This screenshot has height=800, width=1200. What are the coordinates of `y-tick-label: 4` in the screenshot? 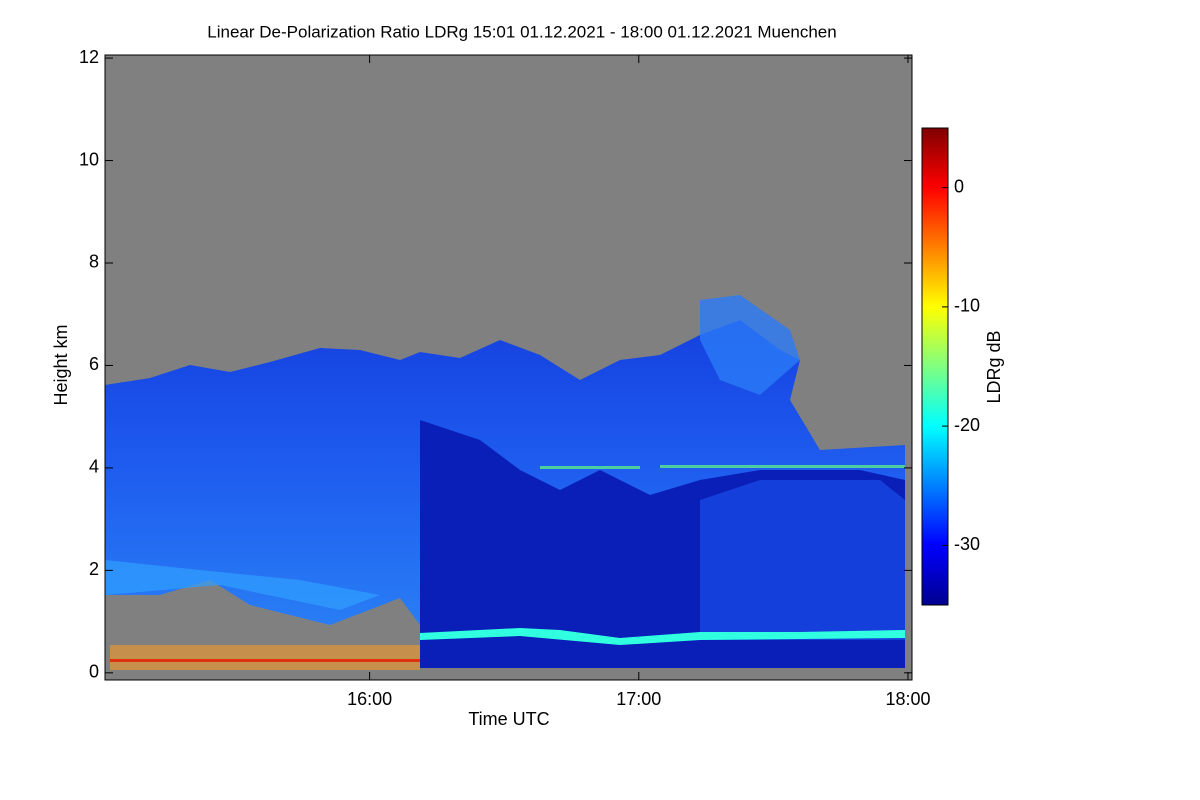 It's located at (94, 467).